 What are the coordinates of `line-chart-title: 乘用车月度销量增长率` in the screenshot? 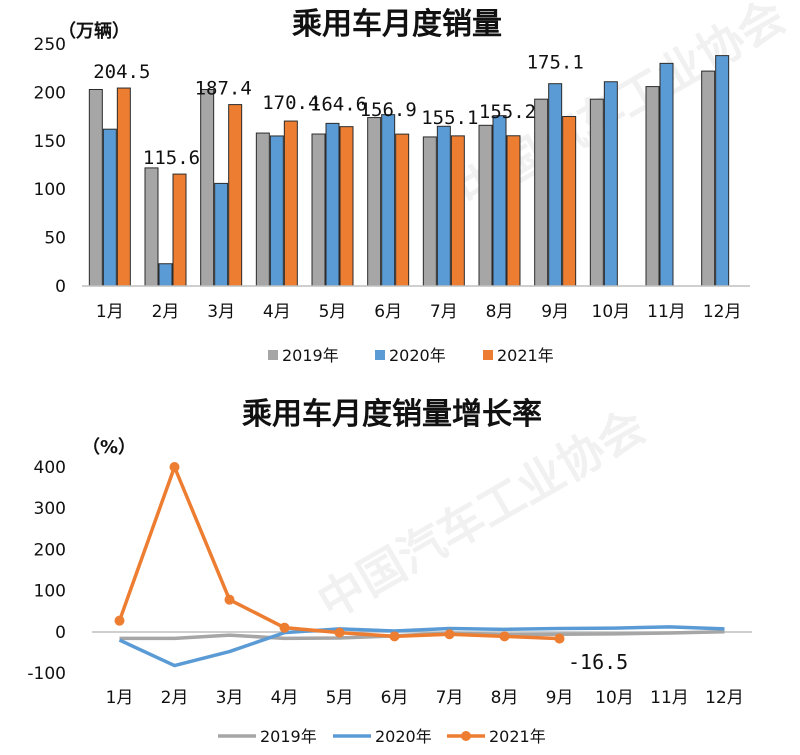 It's located at (392, 414).